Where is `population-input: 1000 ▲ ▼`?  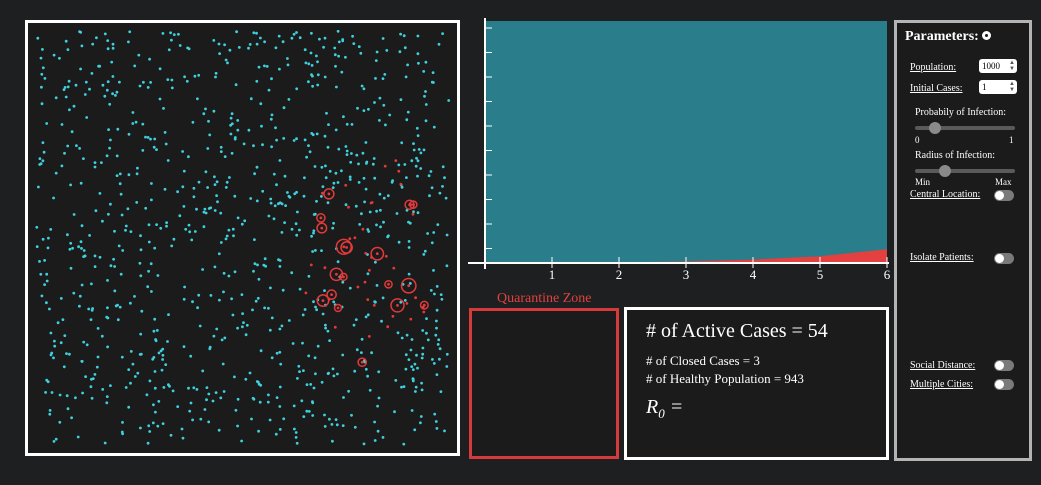
population-input: 1000 ▲ ▼ is located at coordinates (998, 66).